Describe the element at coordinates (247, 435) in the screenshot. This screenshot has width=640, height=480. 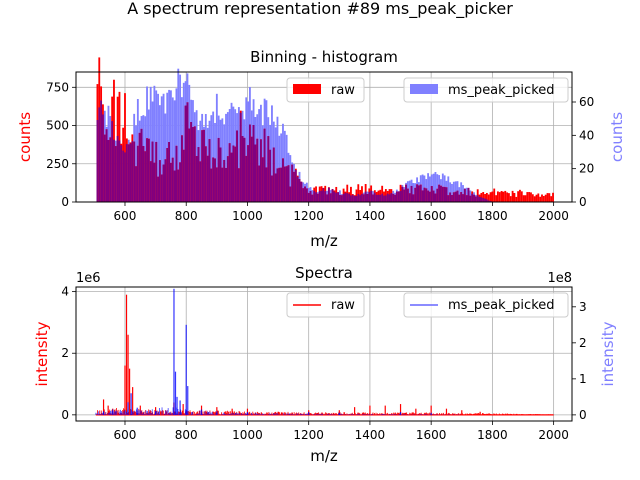
I see `x-tick-label: 1000` at that location.